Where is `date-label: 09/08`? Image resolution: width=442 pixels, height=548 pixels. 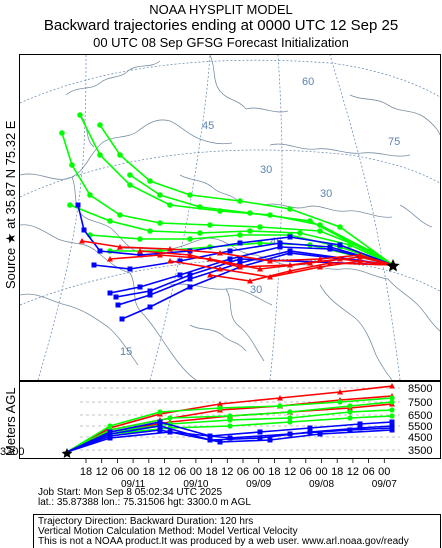 date-label: 09/08 is located at coordinates (321, 484).